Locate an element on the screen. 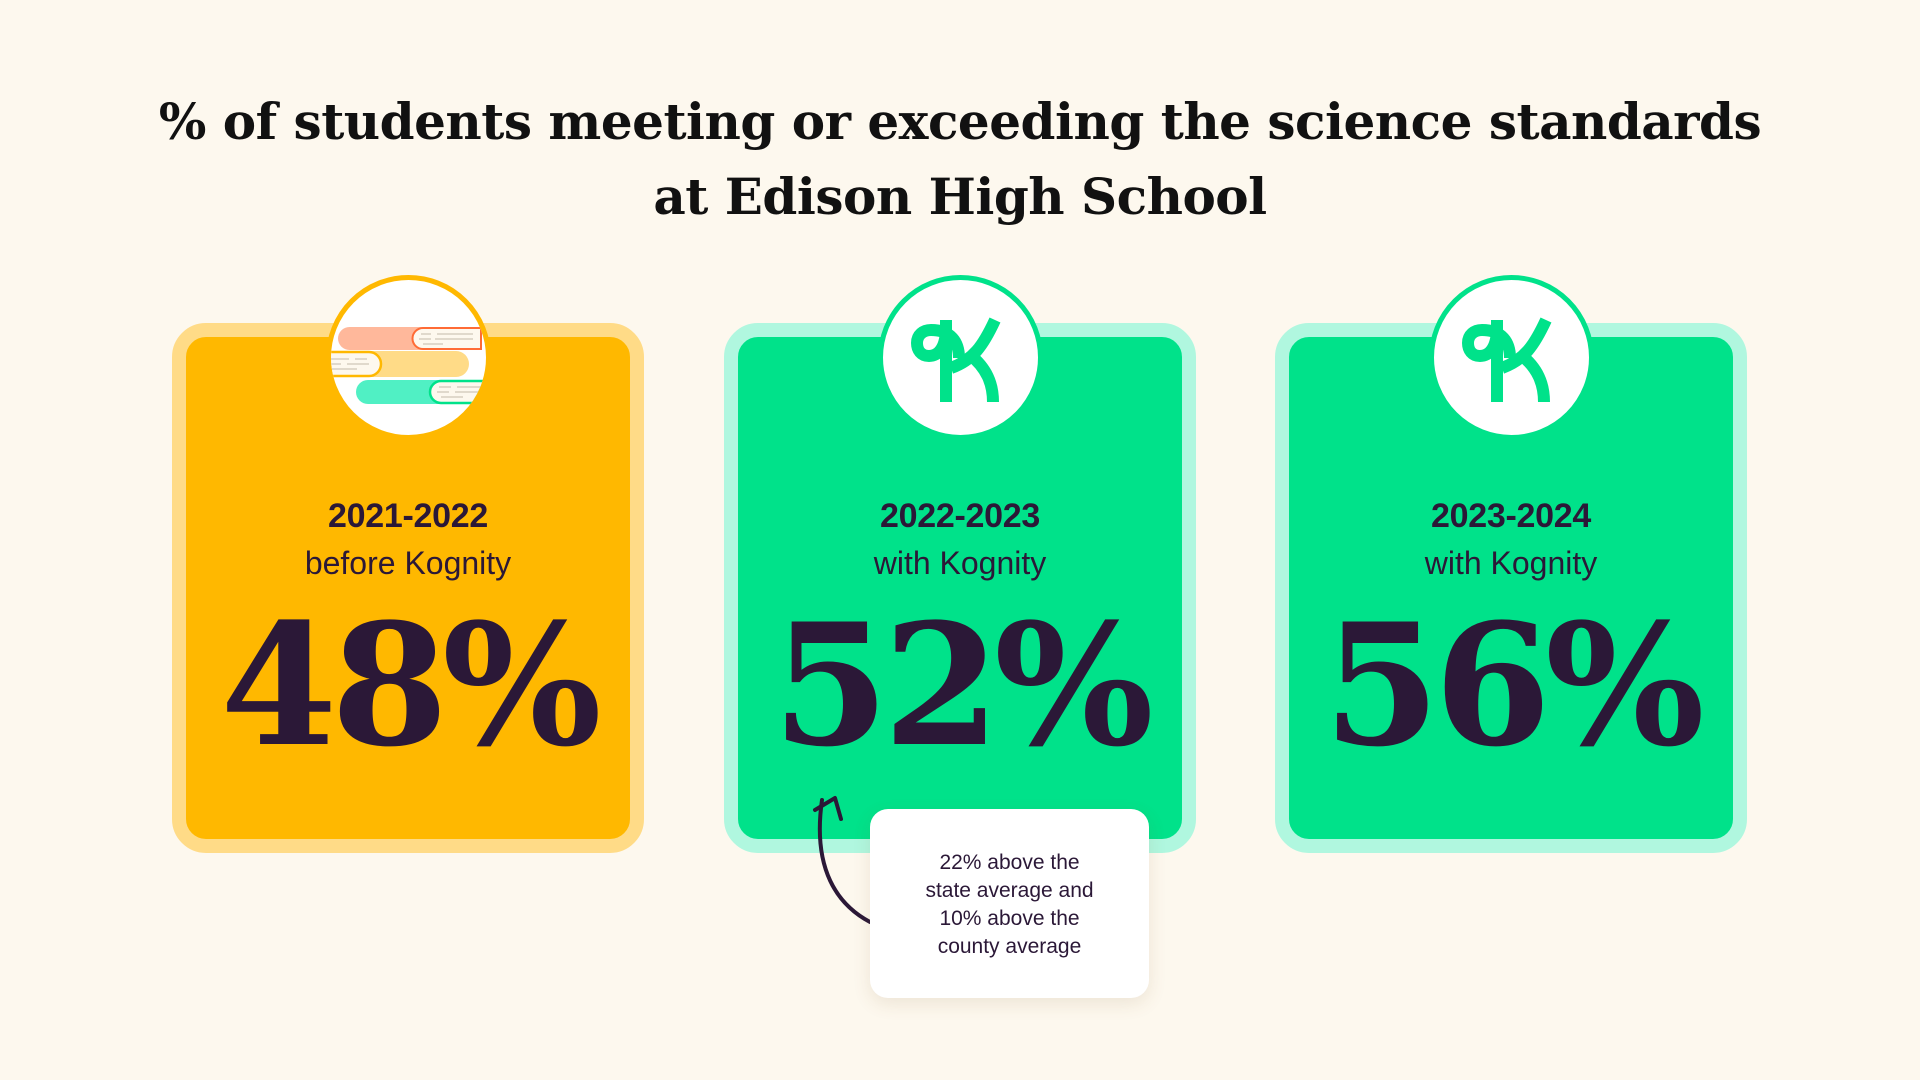 The height and width of the screenshot is (1080, 1920). callout-line-2: state average and is located at coordinates (1009, 890).